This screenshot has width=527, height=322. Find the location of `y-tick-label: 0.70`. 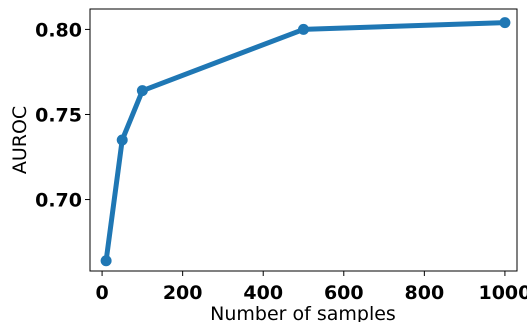

y-tick-label: 0.70 is located at coordinates (58, 201).